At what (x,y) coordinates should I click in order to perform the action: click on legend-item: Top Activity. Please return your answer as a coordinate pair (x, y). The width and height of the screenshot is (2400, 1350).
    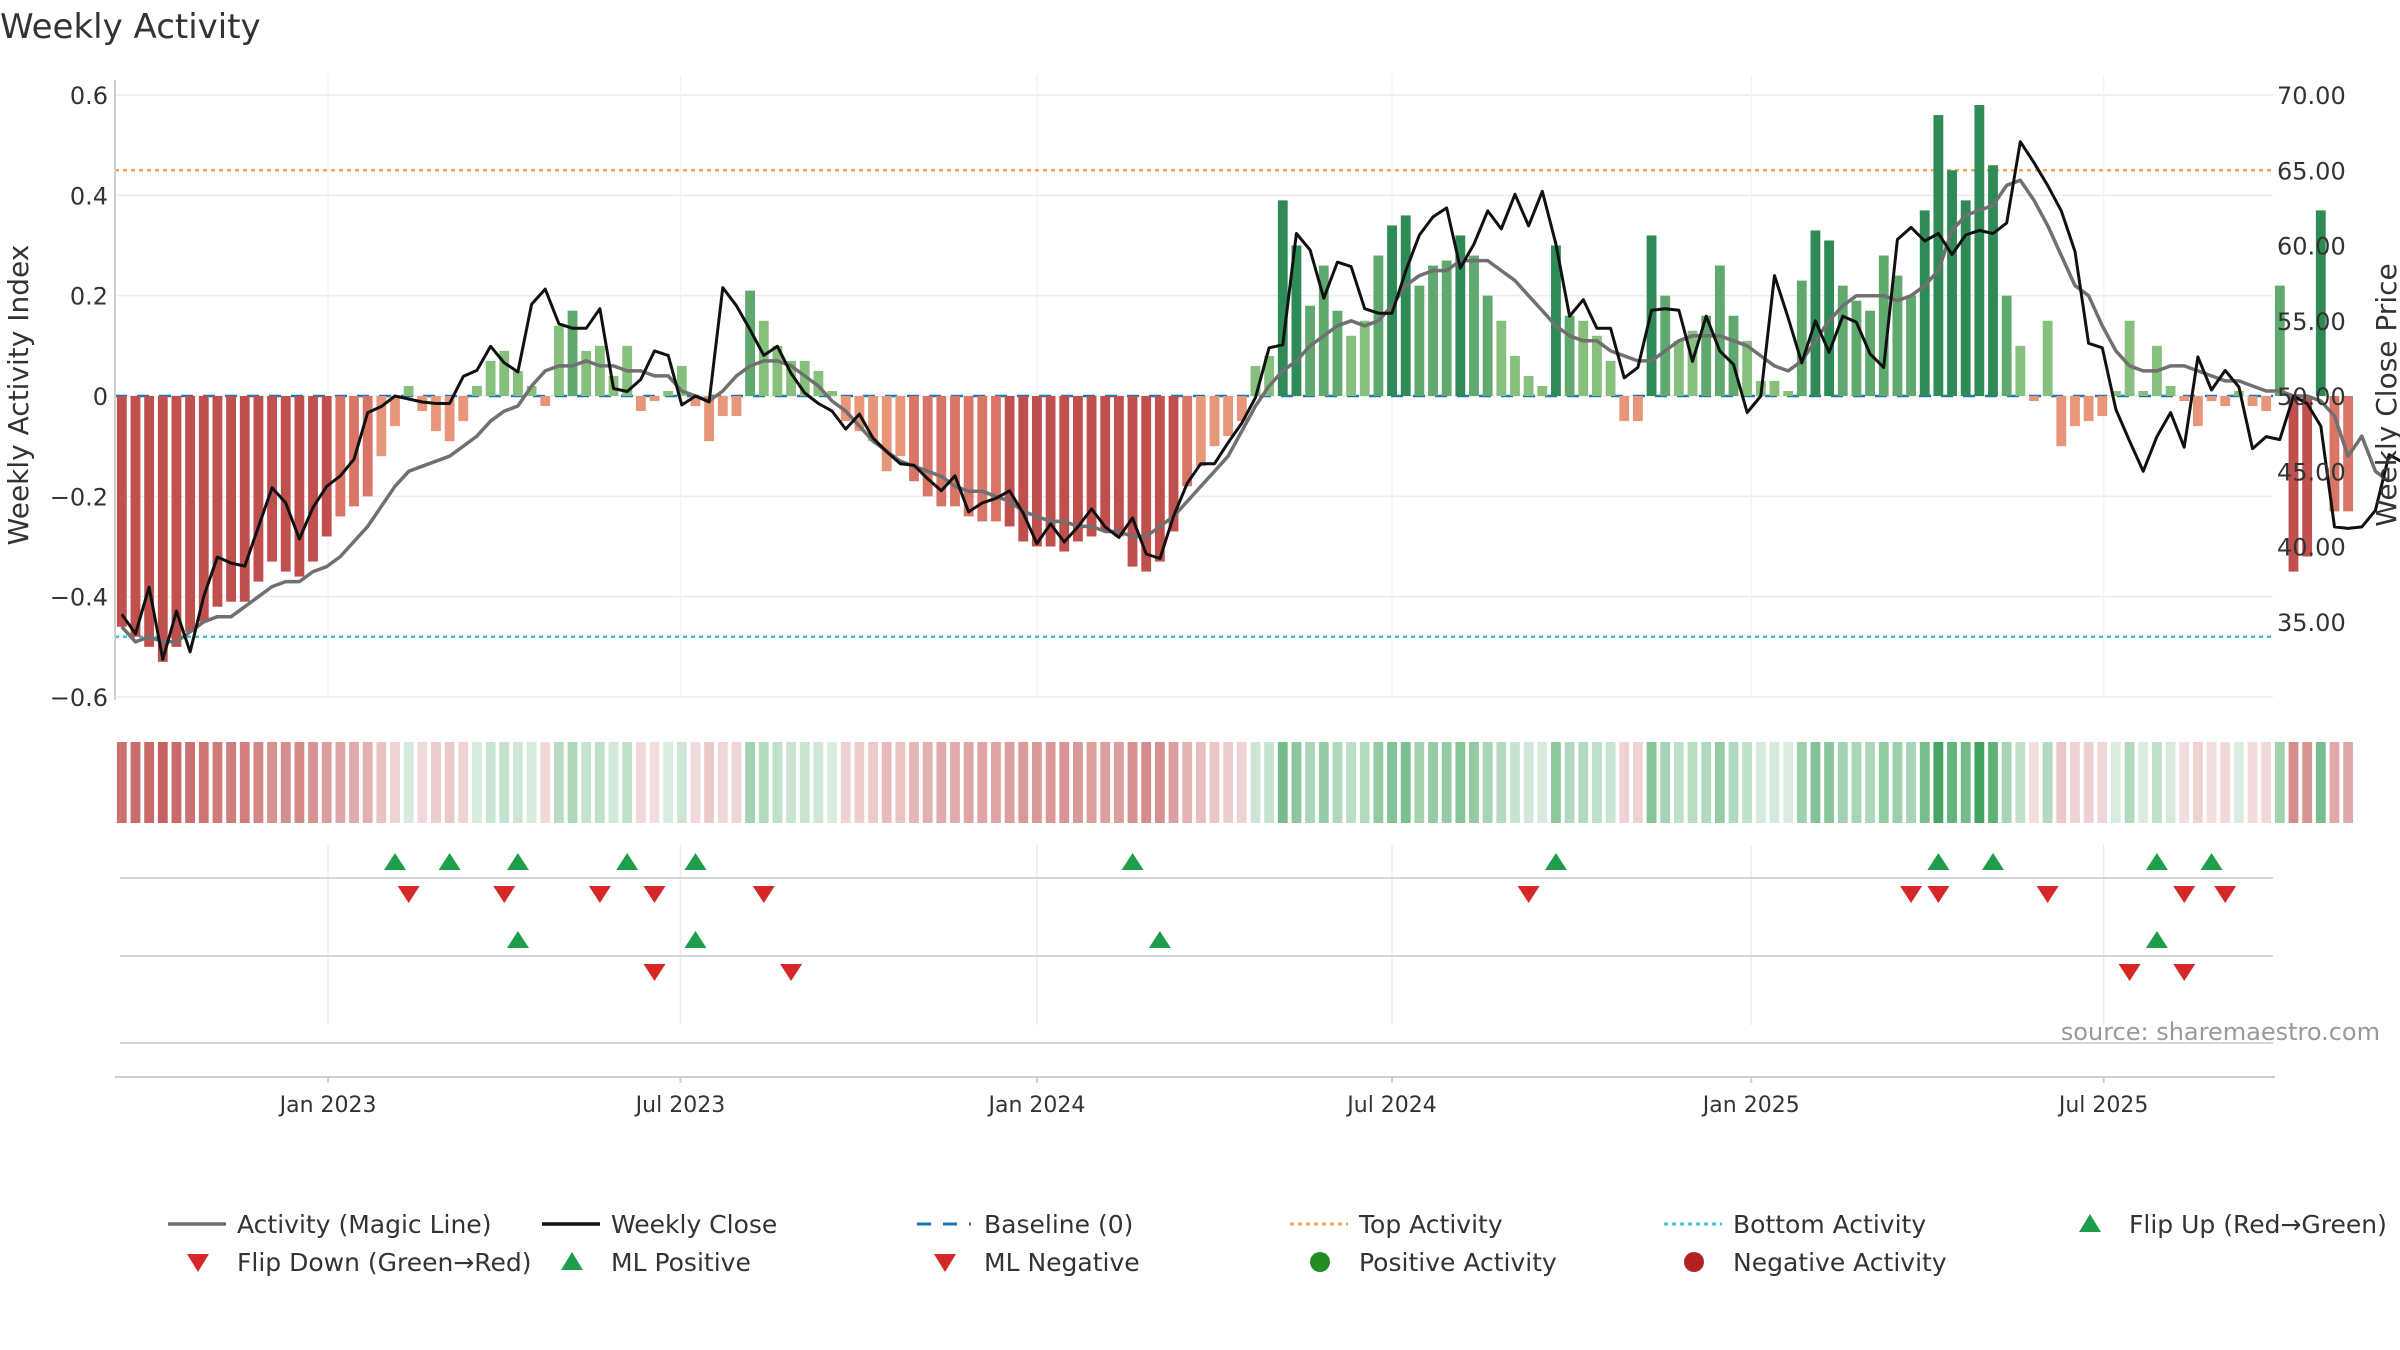
    Looking at the image, I should click on (1396, 1224).